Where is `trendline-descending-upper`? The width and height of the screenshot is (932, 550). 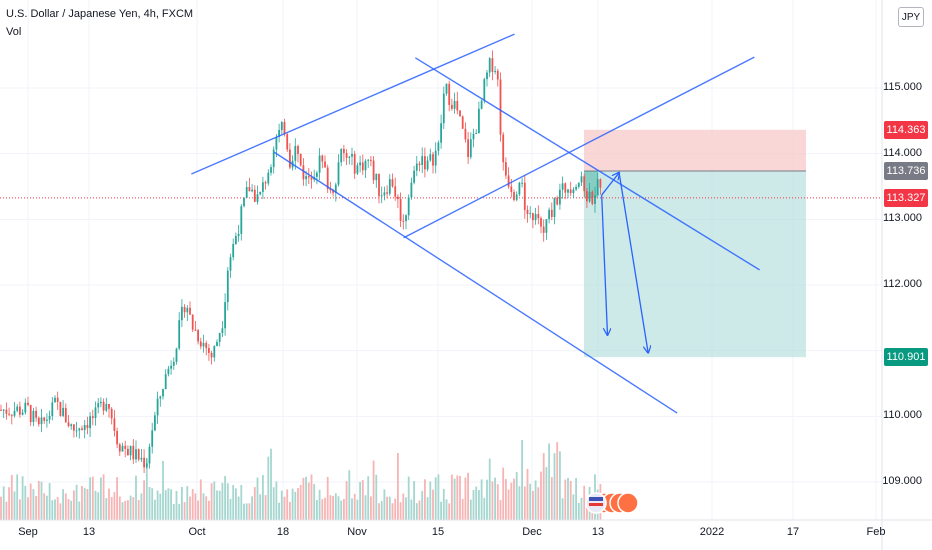
trendline-descending-upper is located at coordinates (587, 164).